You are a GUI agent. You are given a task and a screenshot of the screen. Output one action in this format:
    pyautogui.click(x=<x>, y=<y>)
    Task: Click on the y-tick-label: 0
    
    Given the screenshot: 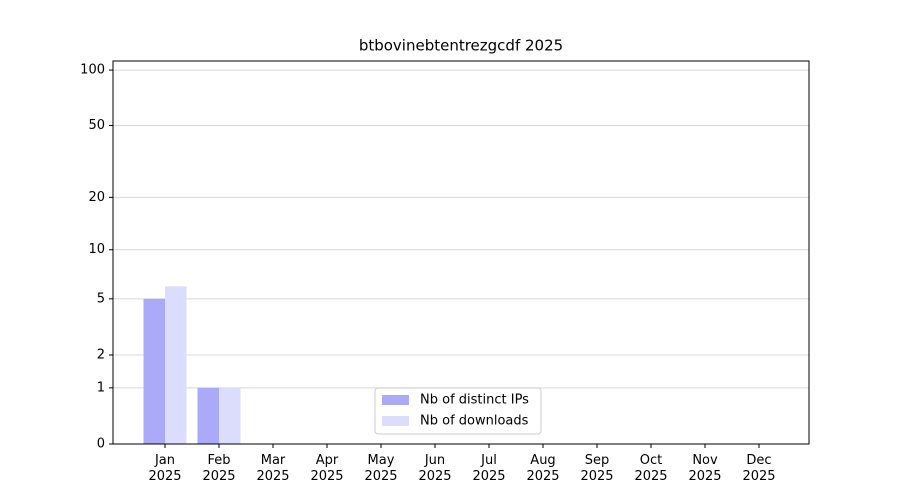 What is the action you would take?
    pyautogui.click(x=101, y=444)
    